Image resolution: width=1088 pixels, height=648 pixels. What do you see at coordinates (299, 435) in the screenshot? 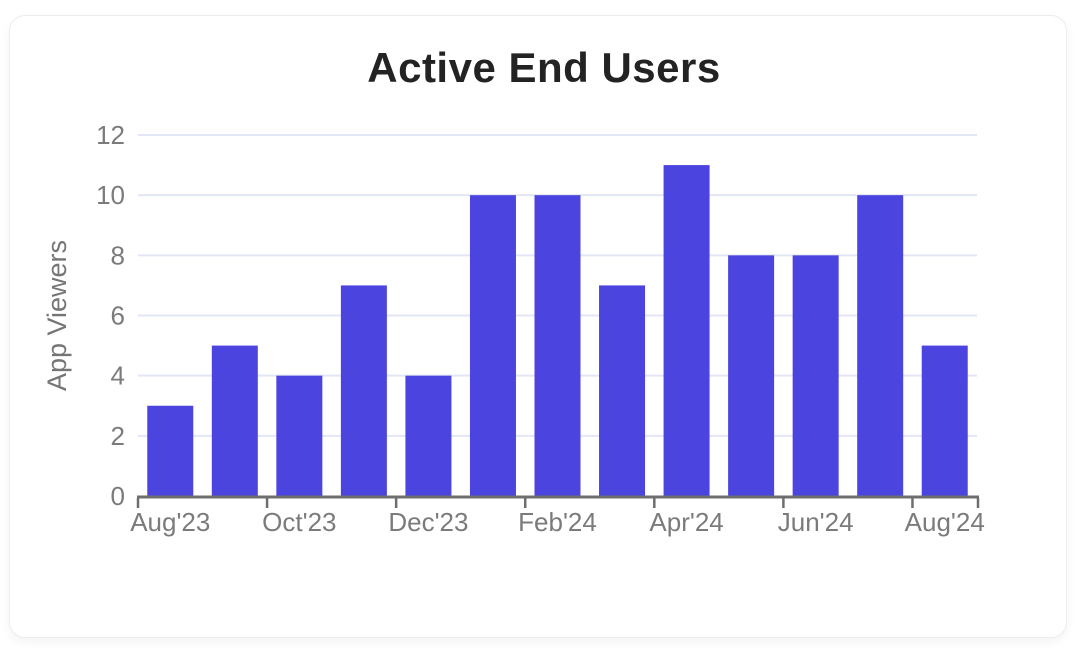
I see `bar-Oct'23` at bounding box center [299, 435].